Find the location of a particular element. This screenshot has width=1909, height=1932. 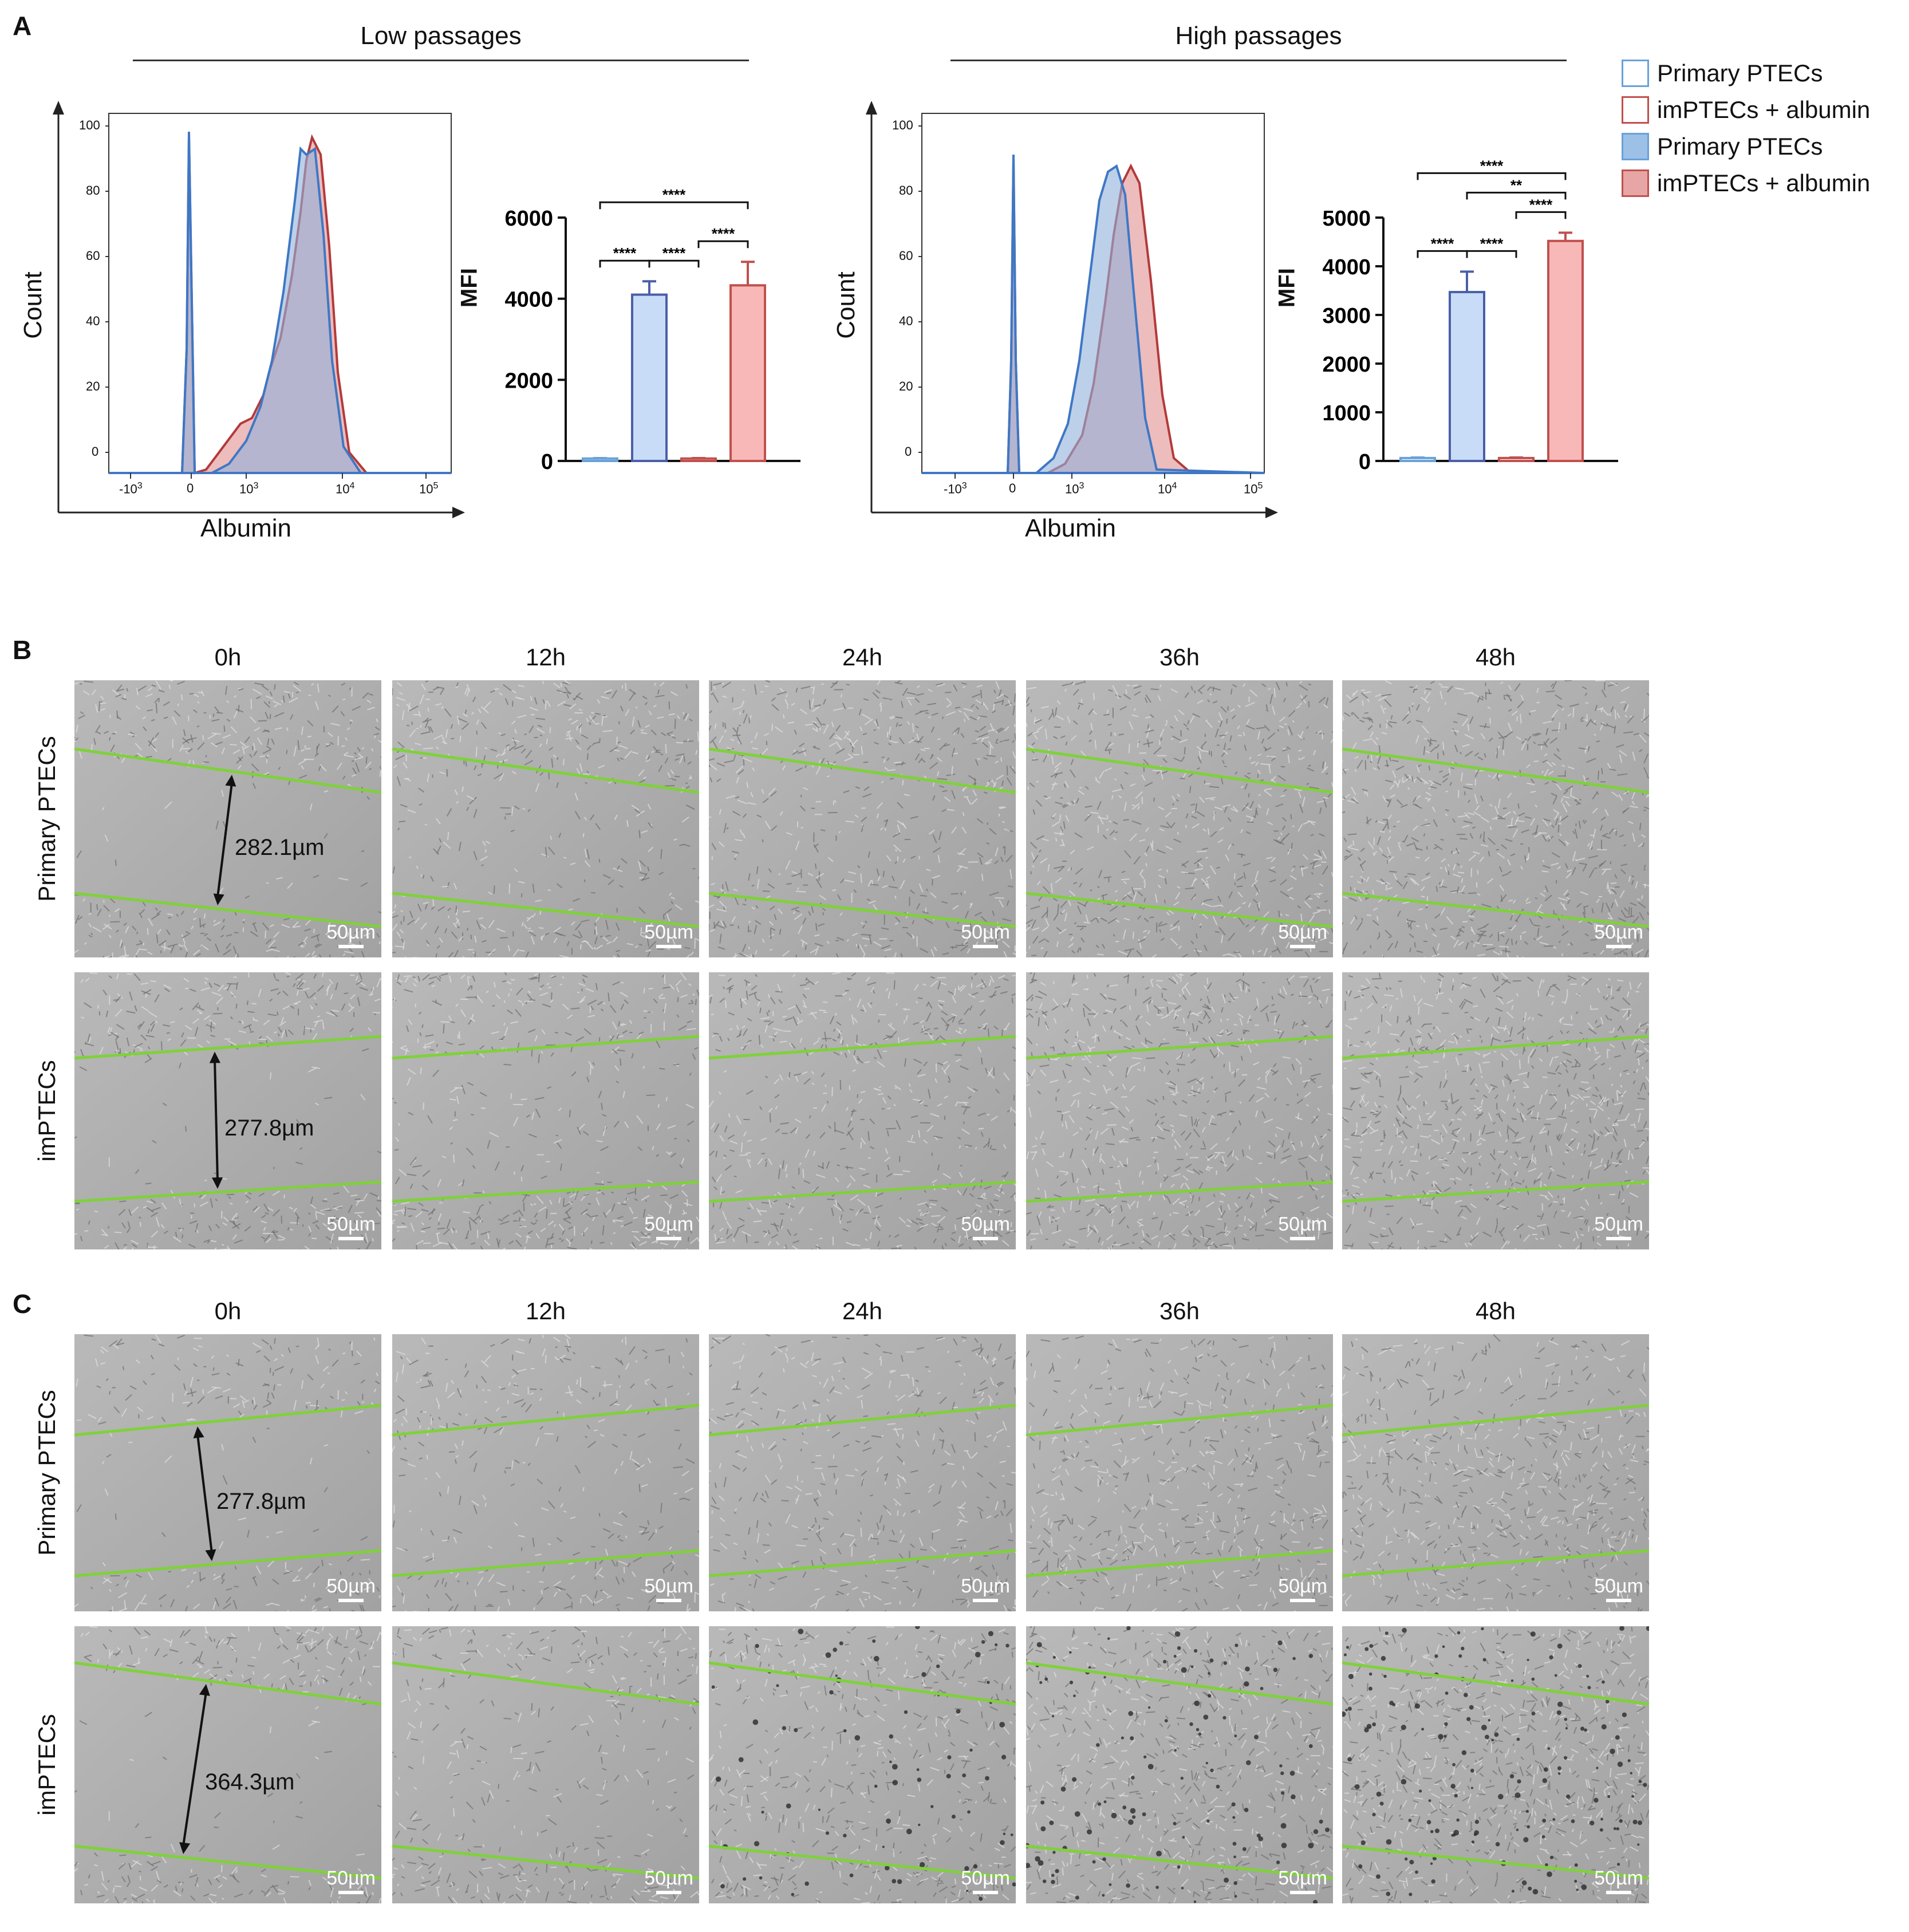

hist2-xtick-10000: 10⁴ is located at coordinates (1167, 488).